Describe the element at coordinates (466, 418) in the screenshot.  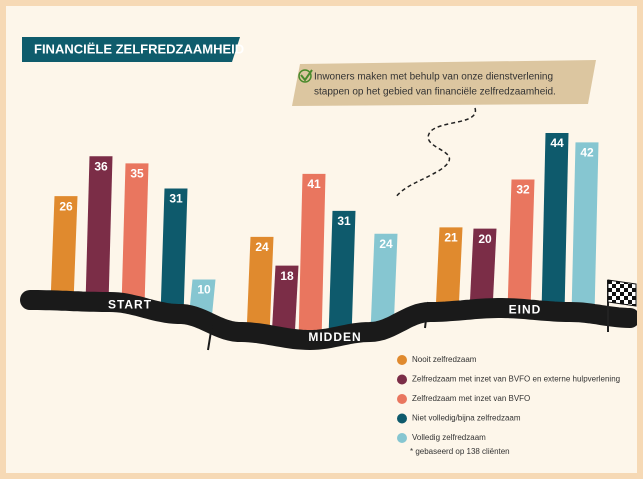
I see `legend-label: Niet volledig/bijna zelfredzaam` at that location.